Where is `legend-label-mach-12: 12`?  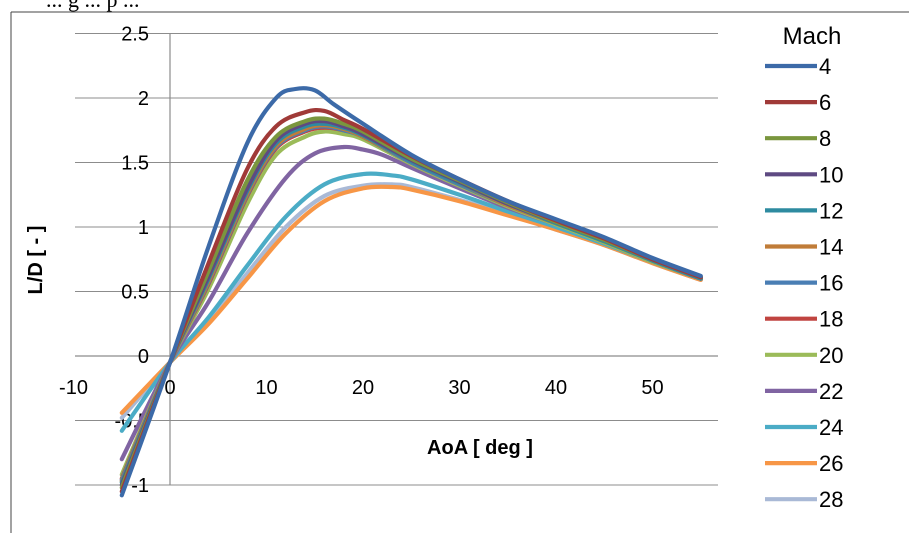 legend-label-mach-12: 12 is located at coordinates (831, 210).